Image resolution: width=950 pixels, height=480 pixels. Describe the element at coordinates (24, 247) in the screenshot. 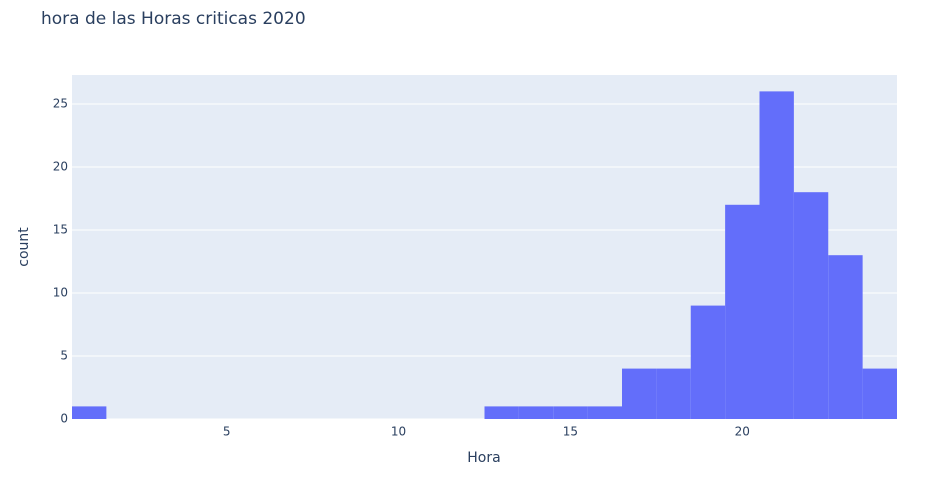

I see `y-axis-title: count` at that location.